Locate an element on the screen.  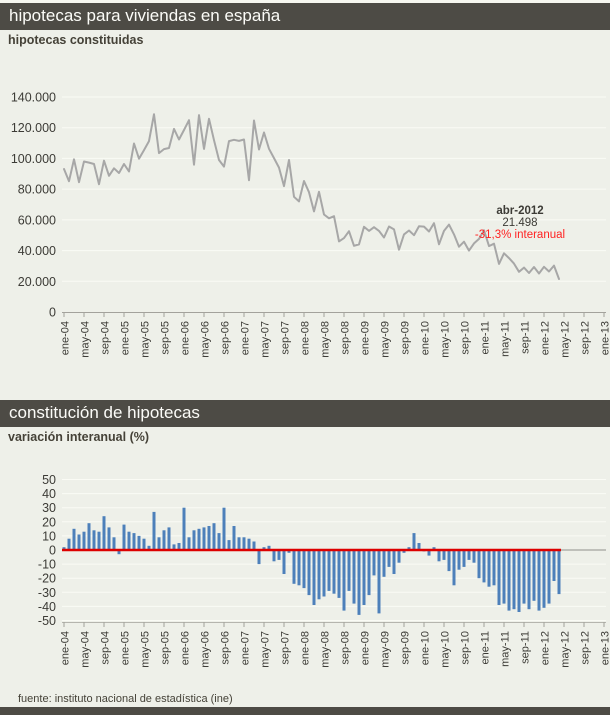
x-tick-label: sep-05 is located at coordinates (166, 338).